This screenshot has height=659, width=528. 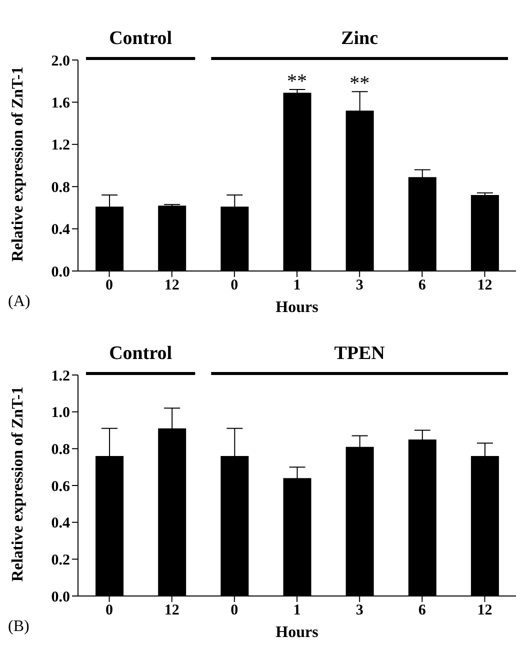 I want to click on y-tick-label: 0.6, so click(x=60, y=486).